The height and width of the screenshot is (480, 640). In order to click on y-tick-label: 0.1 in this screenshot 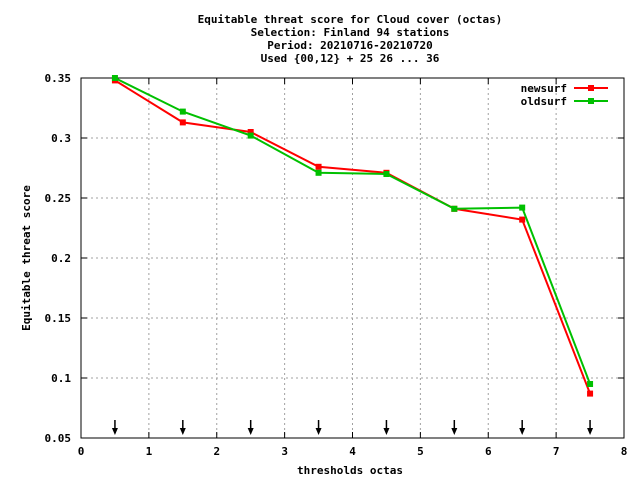, I will do `click(61, 378)`.